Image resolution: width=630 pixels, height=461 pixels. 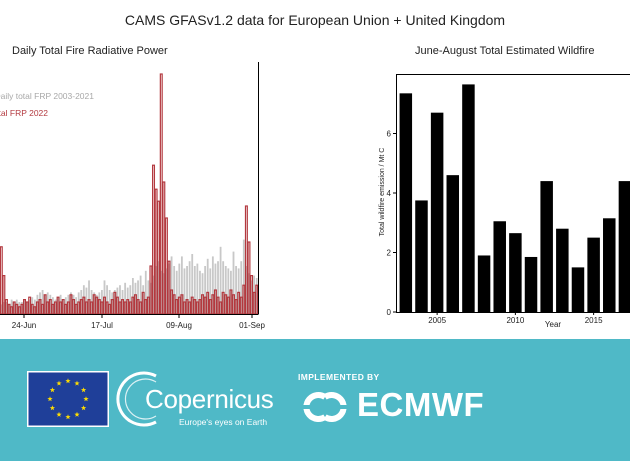 I want to click on emission-y-tick-label: 0, so click(x=389, y=312).